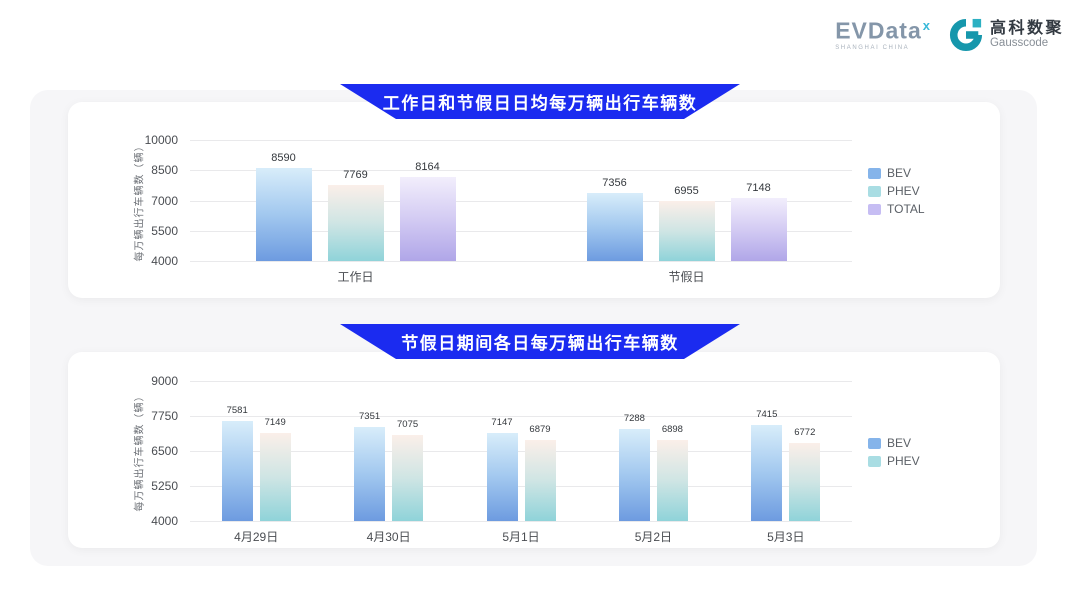 Image resolution: width=1080 pixels, height=608 pixels. Describe the element at coordinates (634, 474) in the screenshot. I see `bar-bev-5月2日` at that location.